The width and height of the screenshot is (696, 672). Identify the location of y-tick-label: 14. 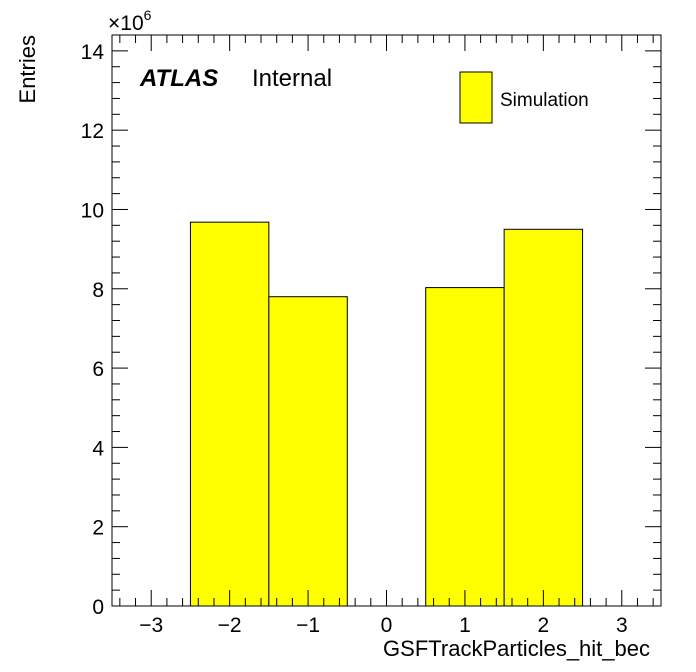
(93, 52).